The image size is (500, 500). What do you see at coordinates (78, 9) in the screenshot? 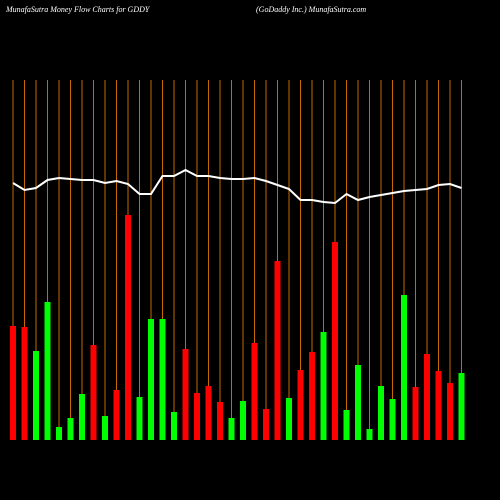
I see `chart-title: MunafaSutra Money Flow Charts for GDDY` at bounding box center [78, 9].